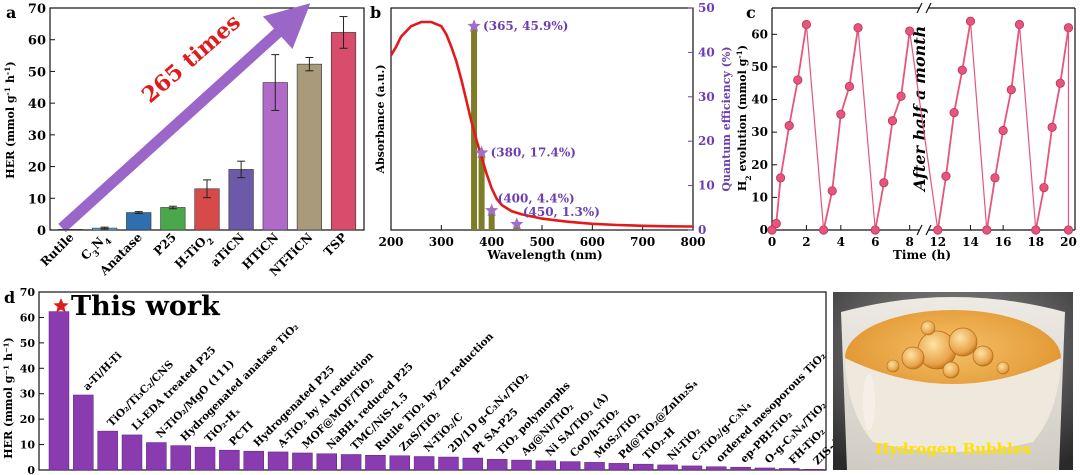 This screenshot has height=475, width=1080. Describe the element at coordinates (536, 198) in the screenshot. I see `panel-b-qe-label: (400, 4.4%)` at that location.